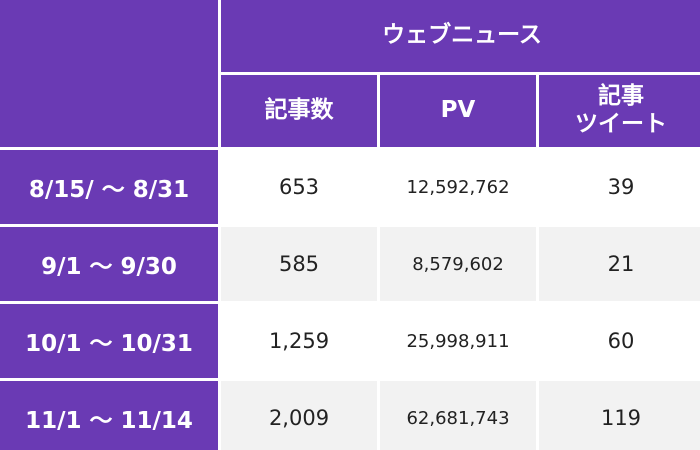  What do you see at coordinates (458, 111) in the screenshot?
I see `column-header-pv: PV` at bounding box center [458, 111].